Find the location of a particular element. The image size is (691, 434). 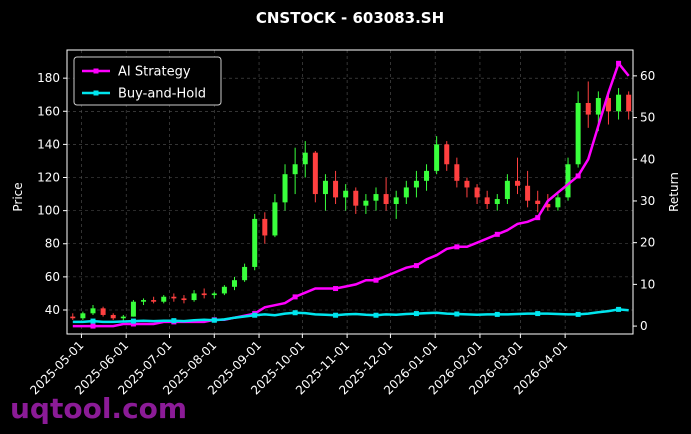

watermark: uqtool.com is located at coordinates (98, 408).